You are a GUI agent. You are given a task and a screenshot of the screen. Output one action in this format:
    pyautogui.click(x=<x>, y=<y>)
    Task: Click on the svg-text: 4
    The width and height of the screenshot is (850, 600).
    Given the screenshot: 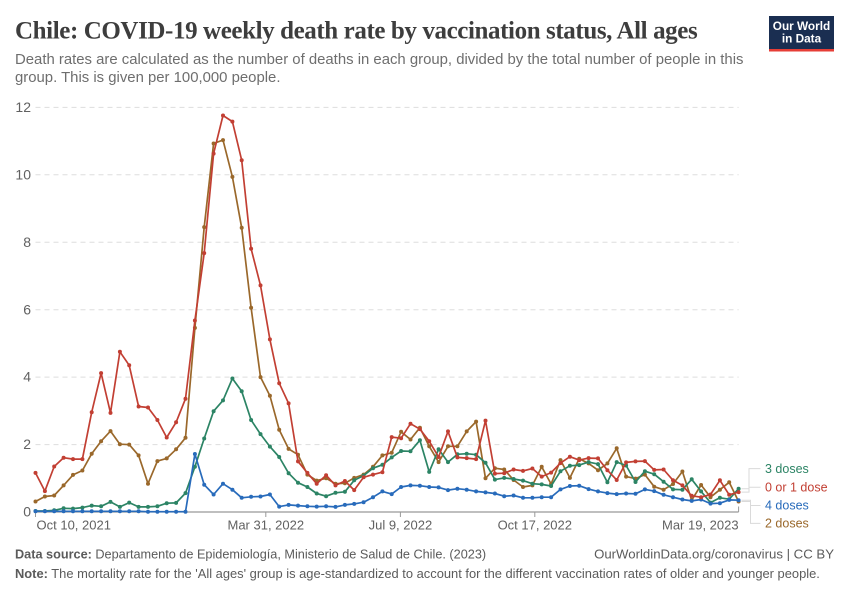 What is the action you would take?
    pyautogui.click(x=27, y=377)
    